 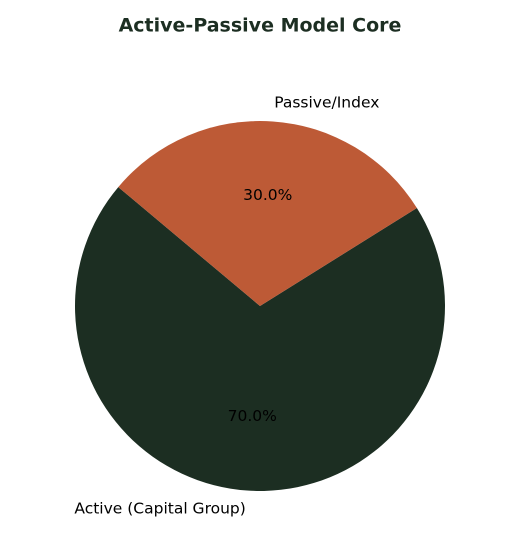 I want to click on slice-label: Passive/Index, so click(x=326, y=102).